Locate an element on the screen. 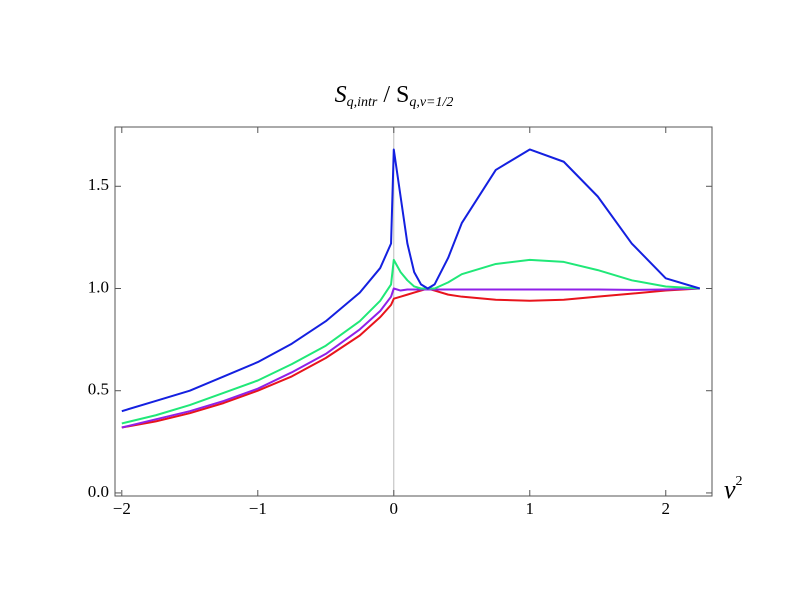 The height and width of the screenshot is (599, 799). x-label-part: 2 is located at coordinates (739, 481).